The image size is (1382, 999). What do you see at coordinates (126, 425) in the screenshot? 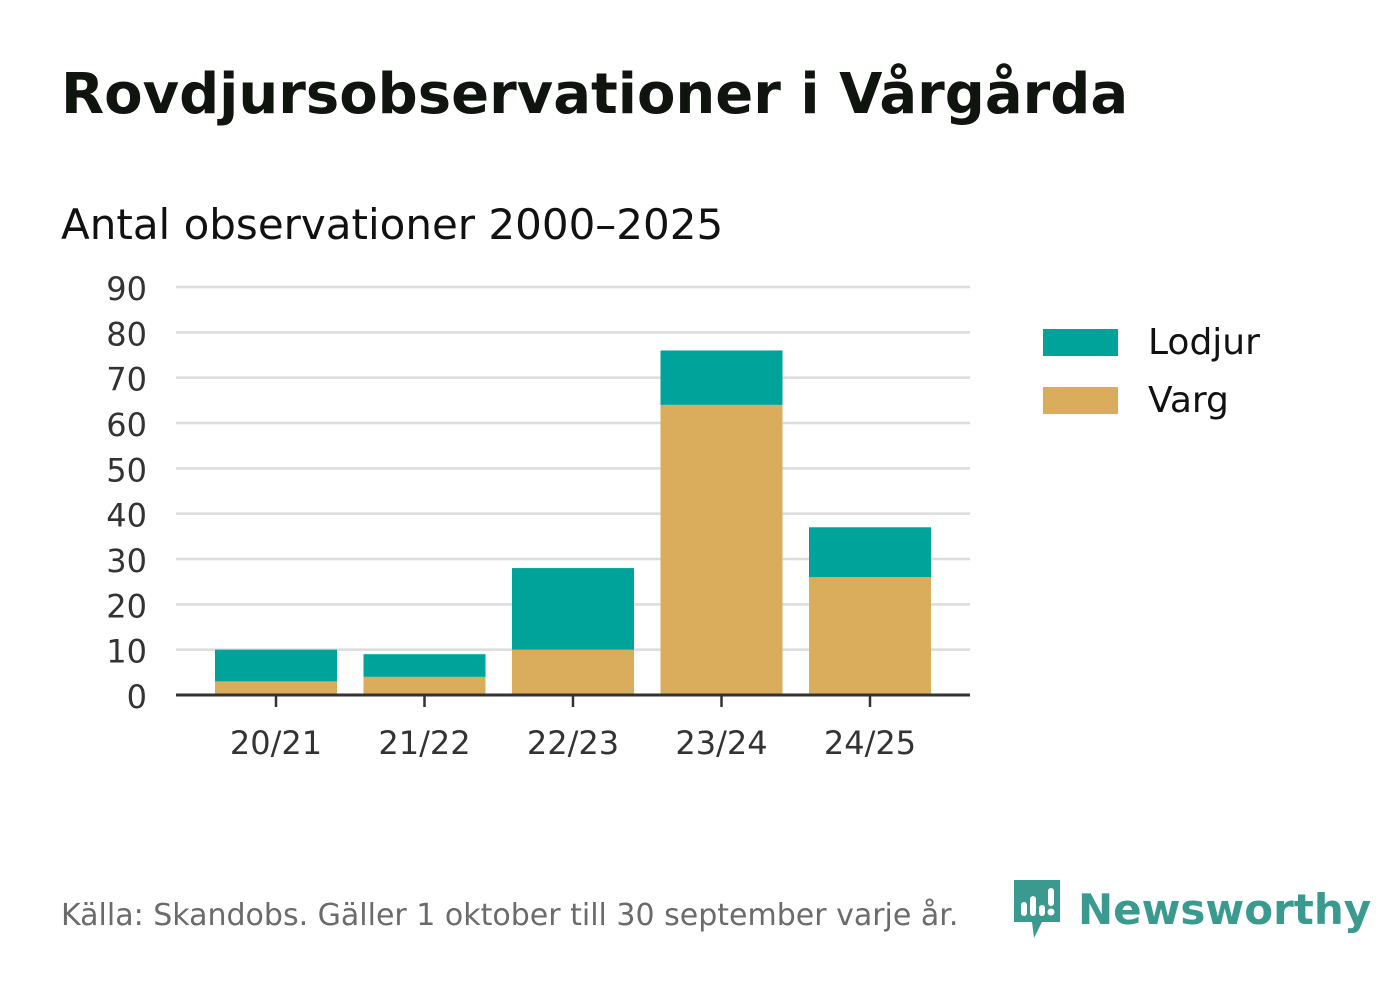
I see `y-tick-label-60: 60` at bounding box center [126, 425].